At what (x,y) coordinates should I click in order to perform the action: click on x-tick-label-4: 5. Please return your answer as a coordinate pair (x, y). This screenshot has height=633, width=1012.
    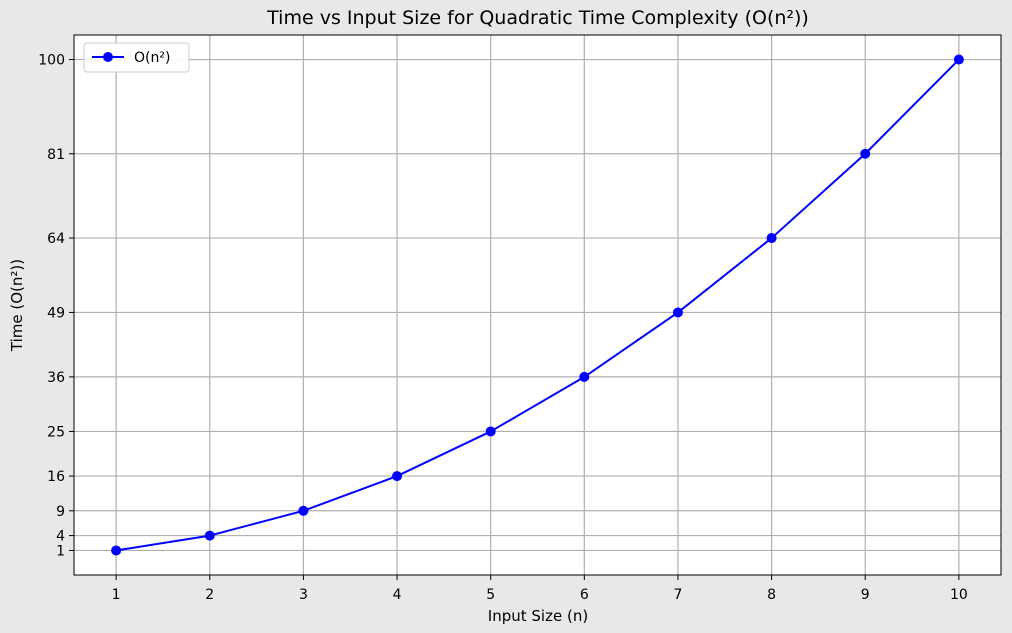
    Looking at the image, I should click on (490, 595).